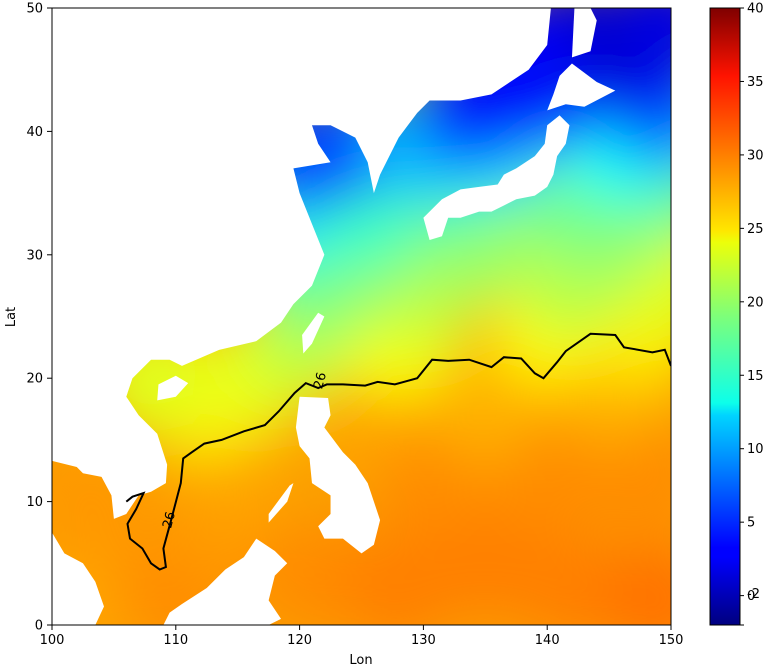  What do you see at coordinates (34, 9) in the screenshot?
I see `y-tick-label: 50` at bounding box center [34, 9].